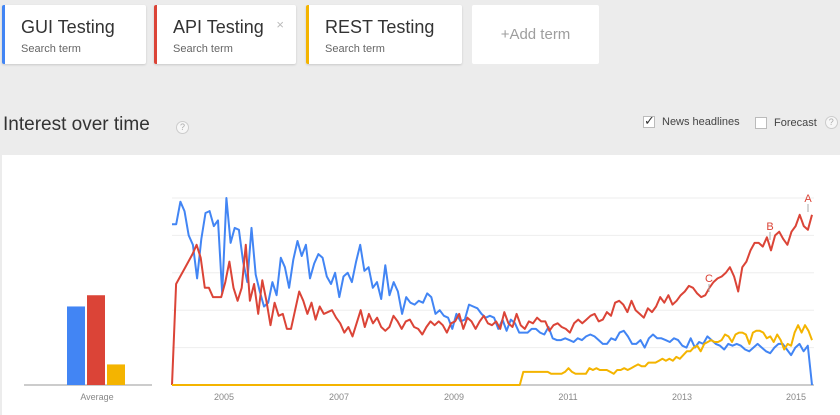 The height and width of the screenshot is (415, 840). What do you see at coordinates (454, 397) in the screenshot?
I see `x-tick-label: 2009` at bounding box center [454, 397].